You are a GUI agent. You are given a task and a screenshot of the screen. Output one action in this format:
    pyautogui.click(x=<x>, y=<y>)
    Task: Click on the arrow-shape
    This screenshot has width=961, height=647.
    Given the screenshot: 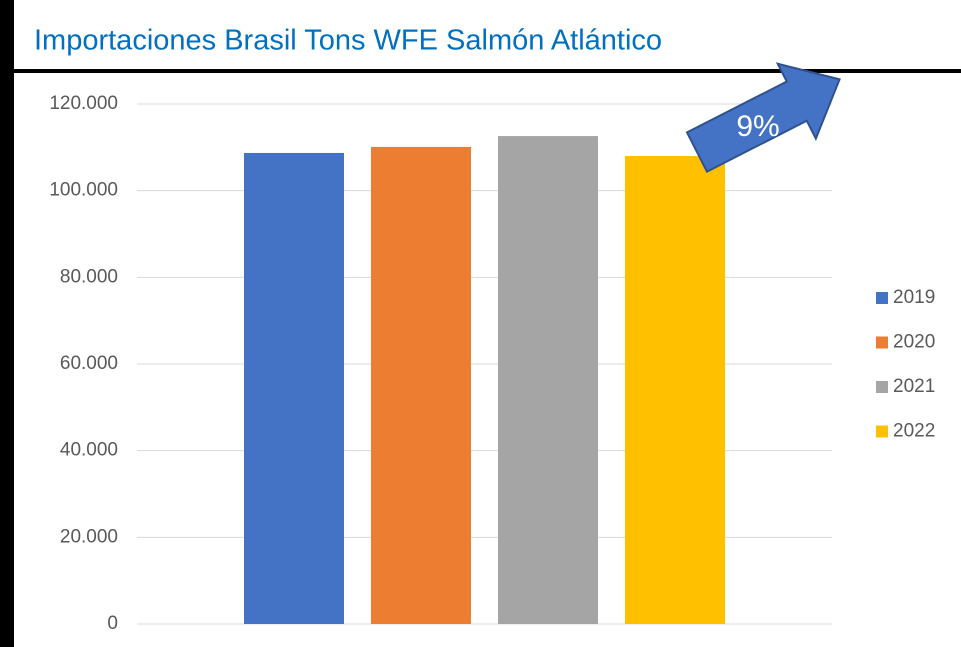 What is the action you would take?
    pyautogui.click(x=763, y=117)
    